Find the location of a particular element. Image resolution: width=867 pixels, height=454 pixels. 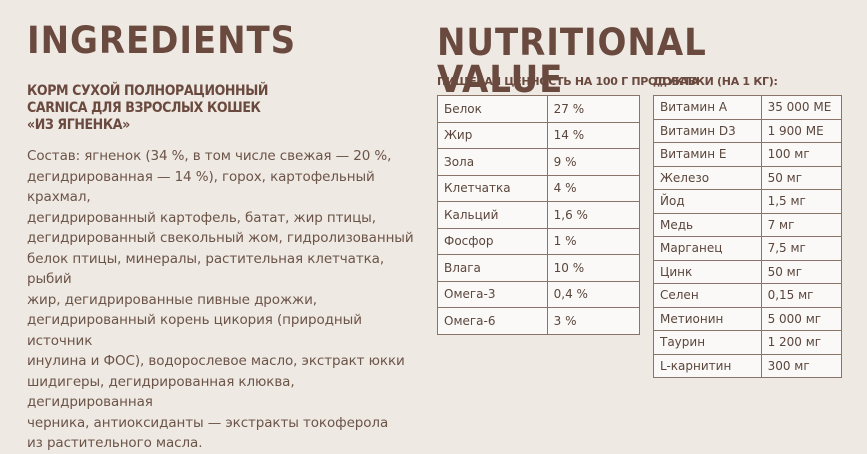

nutrient-value: 0,4 % is located at coordinates (593, 294).